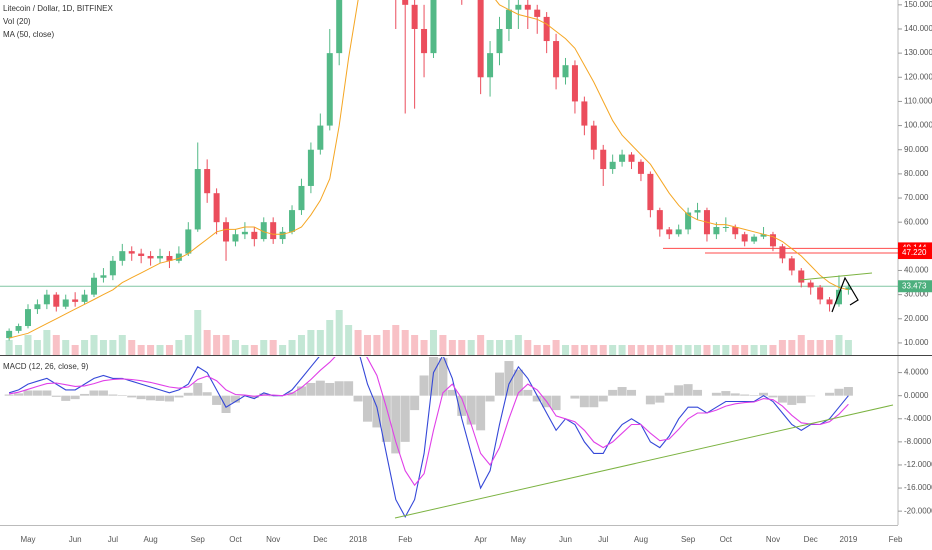  Describe the element at coordinates (773, 539) in the screenshot. I see `x-tick-label: Nov` at that location.